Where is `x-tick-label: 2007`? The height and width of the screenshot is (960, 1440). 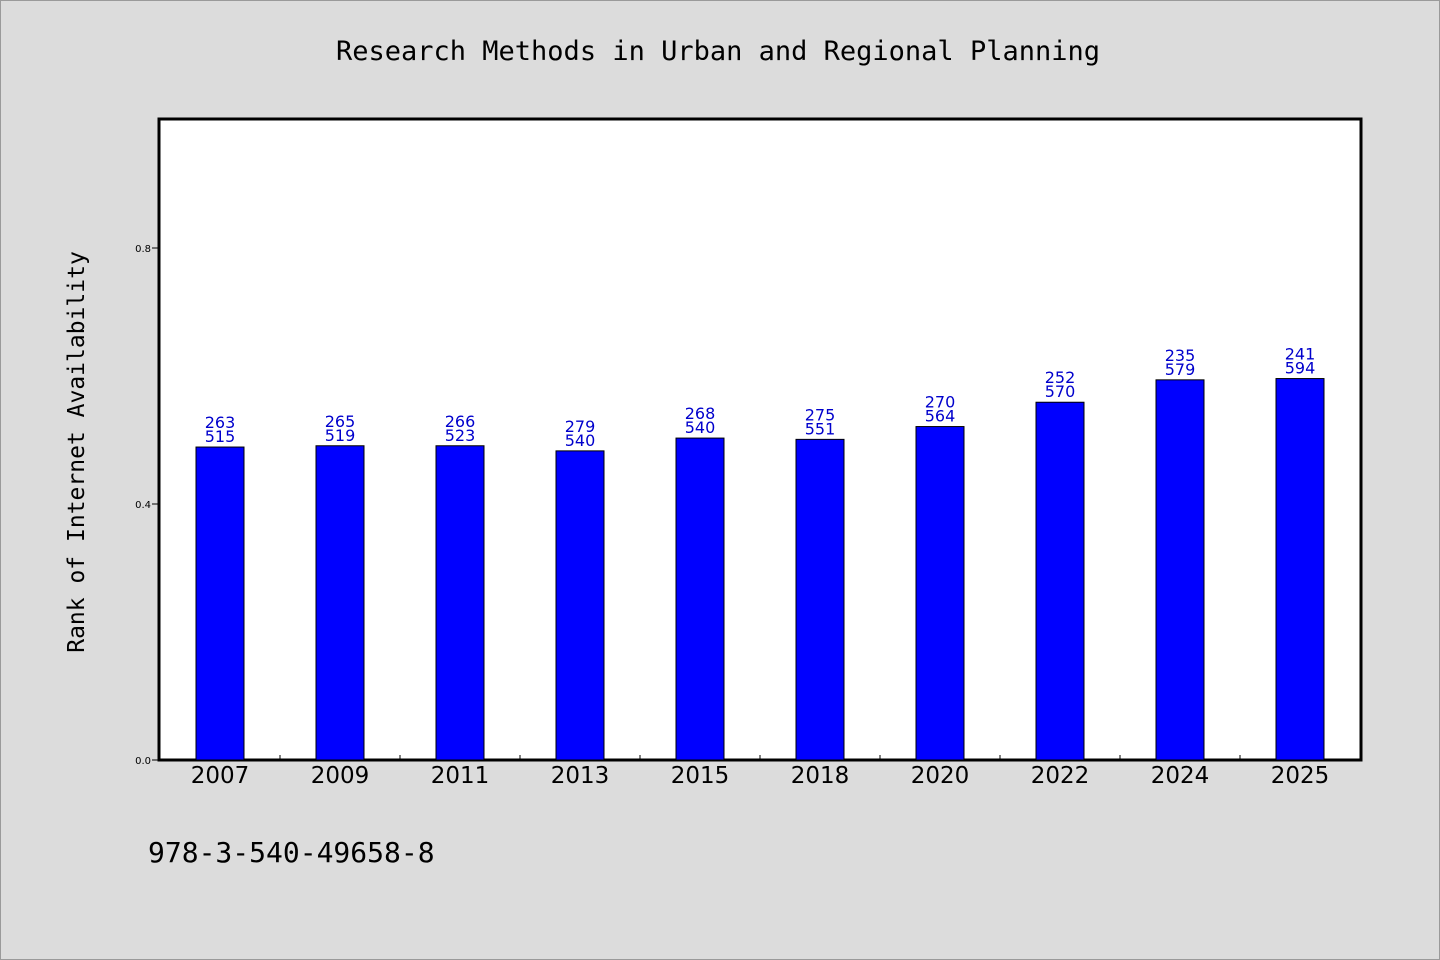 x-tick-label: 2007 is located at coordinates (220, 776).